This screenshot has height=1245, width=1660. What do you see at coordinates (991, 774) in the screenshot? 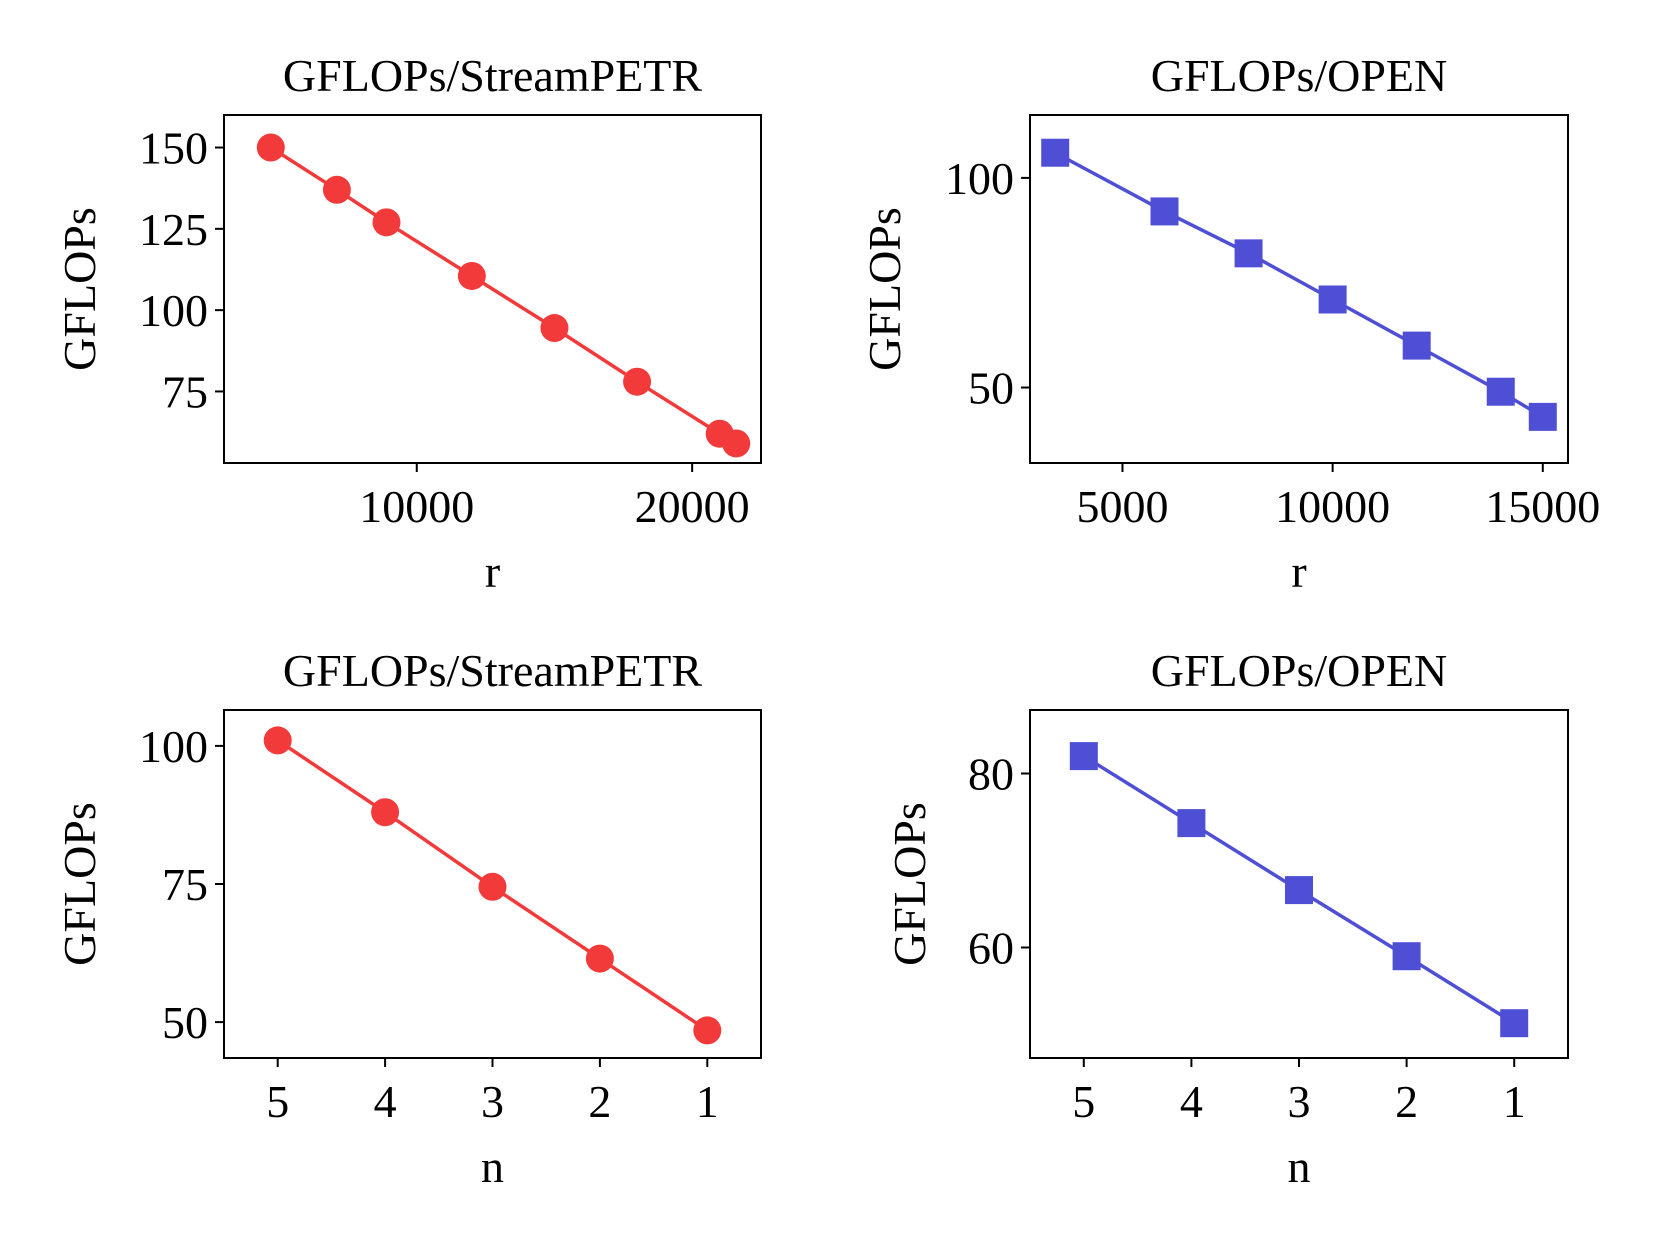
I see `y-tick-label: 80` at bounding box center [991, 774].